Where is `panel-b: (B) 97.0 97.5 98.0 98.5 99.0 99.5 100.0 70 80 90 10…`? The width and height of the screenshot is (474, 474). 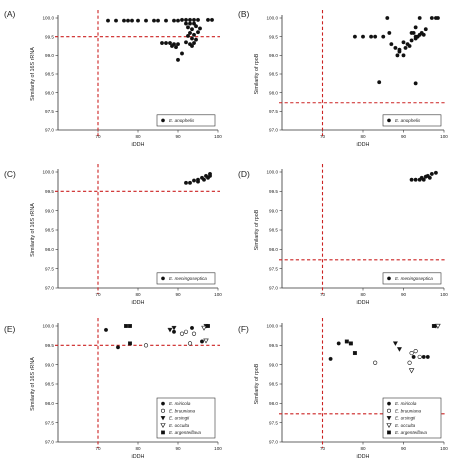 panel-b: (B) 97.0 97.5 98.0 98.5 99.0 99.5 100.0 70 80 90 10… is located at coordinates (343, 78).